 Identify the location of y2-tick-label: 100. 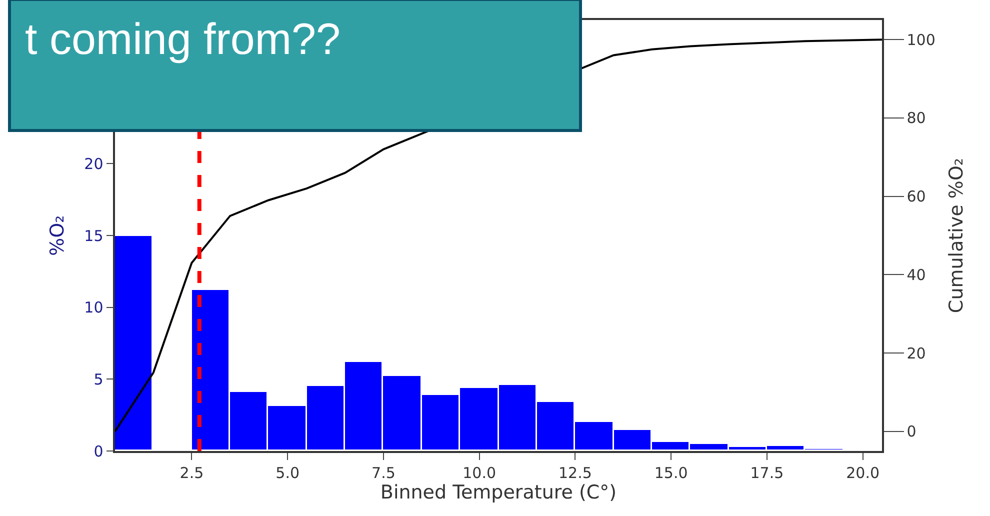
(921, 39).